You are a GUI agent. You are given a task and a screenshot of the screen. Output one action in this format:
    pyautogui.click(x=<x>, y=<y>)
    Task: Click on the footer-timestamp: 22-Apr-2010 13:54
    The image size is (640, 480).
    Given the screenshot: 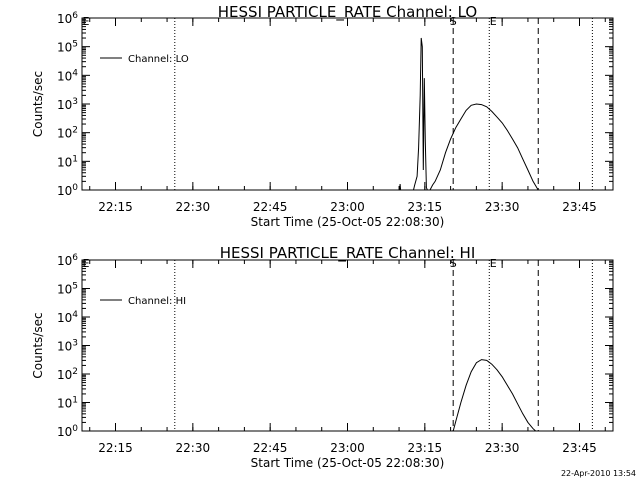 What is the action you would take?
    pyautogui.click(x=598, y=473)
    